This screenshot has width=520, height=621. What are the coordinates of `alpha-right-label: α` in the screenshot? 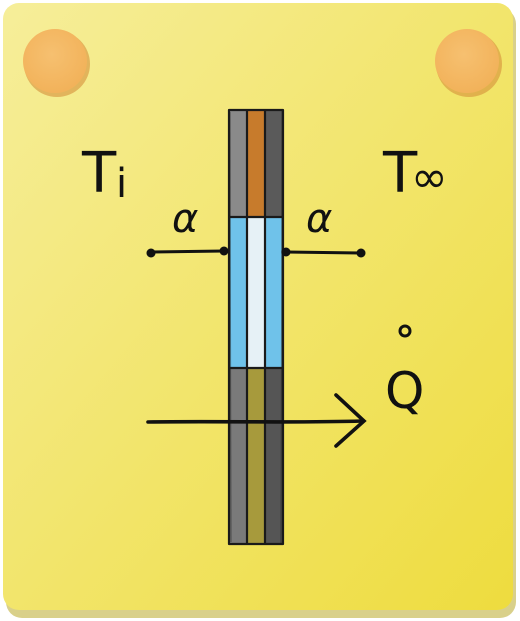 It's located at (319, 219).